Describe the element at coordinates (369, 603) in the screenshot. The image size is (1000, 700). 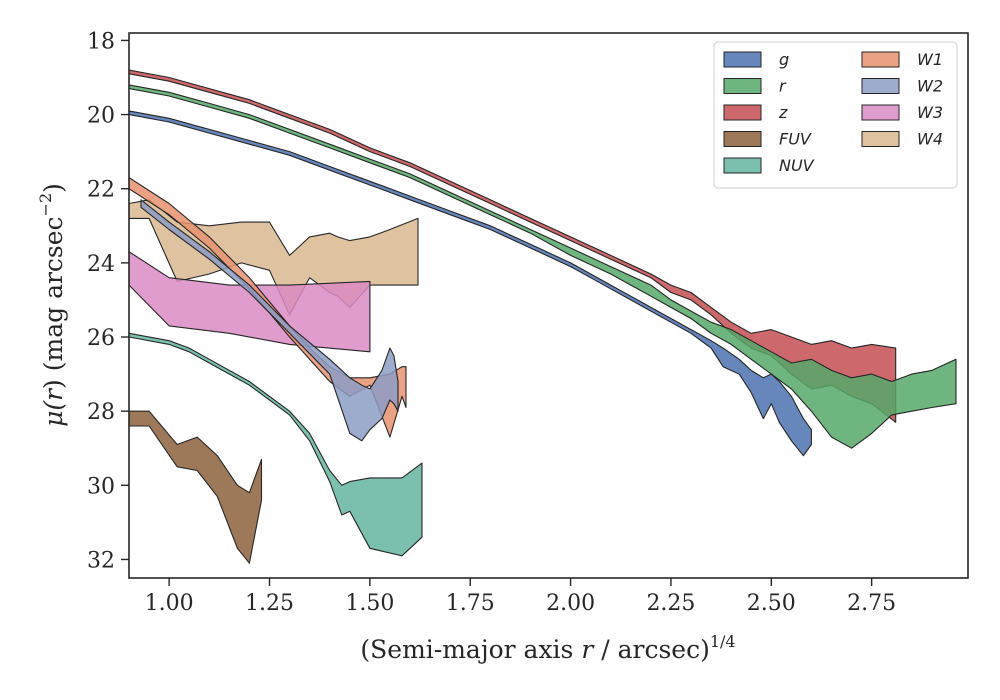
I see `x-tick-label: 1.50` at that location.